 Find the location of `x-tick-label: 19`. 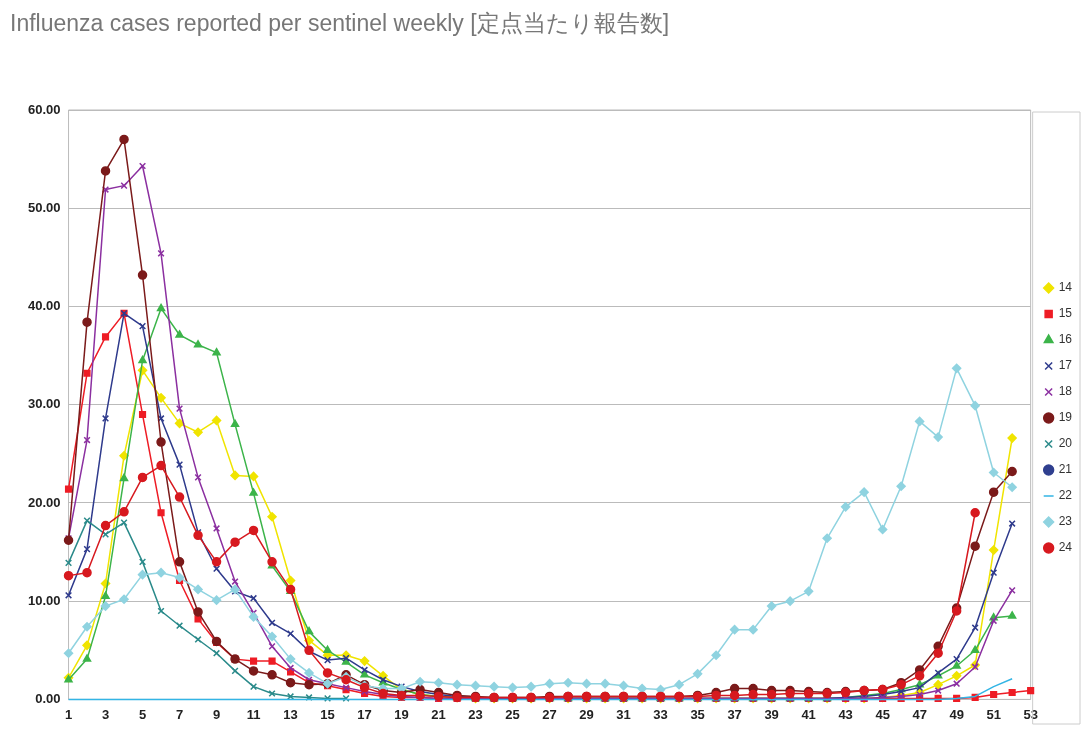

x-tick-label: 19 is located at coordinates (401, 714).